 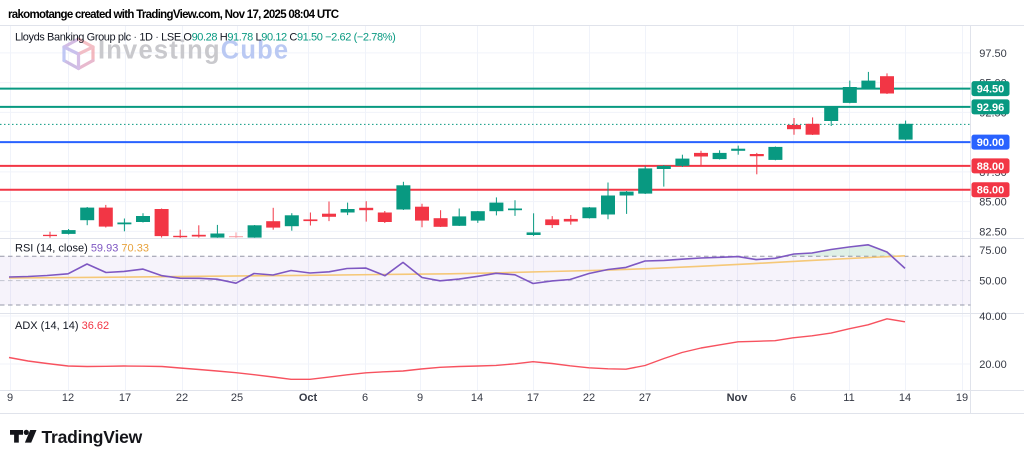 What do you see at coordinates (993, 203) in the screenshot?
I see `svg-text: 85.00` at bounding box center [993, 203].